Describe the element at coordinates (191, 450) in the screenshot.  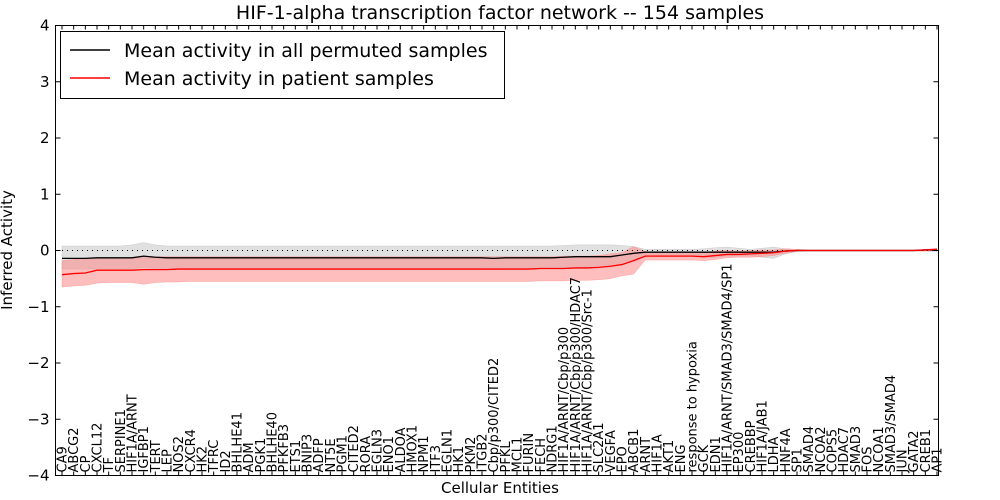
I see `x-tick-label: CXCR4` at that location.